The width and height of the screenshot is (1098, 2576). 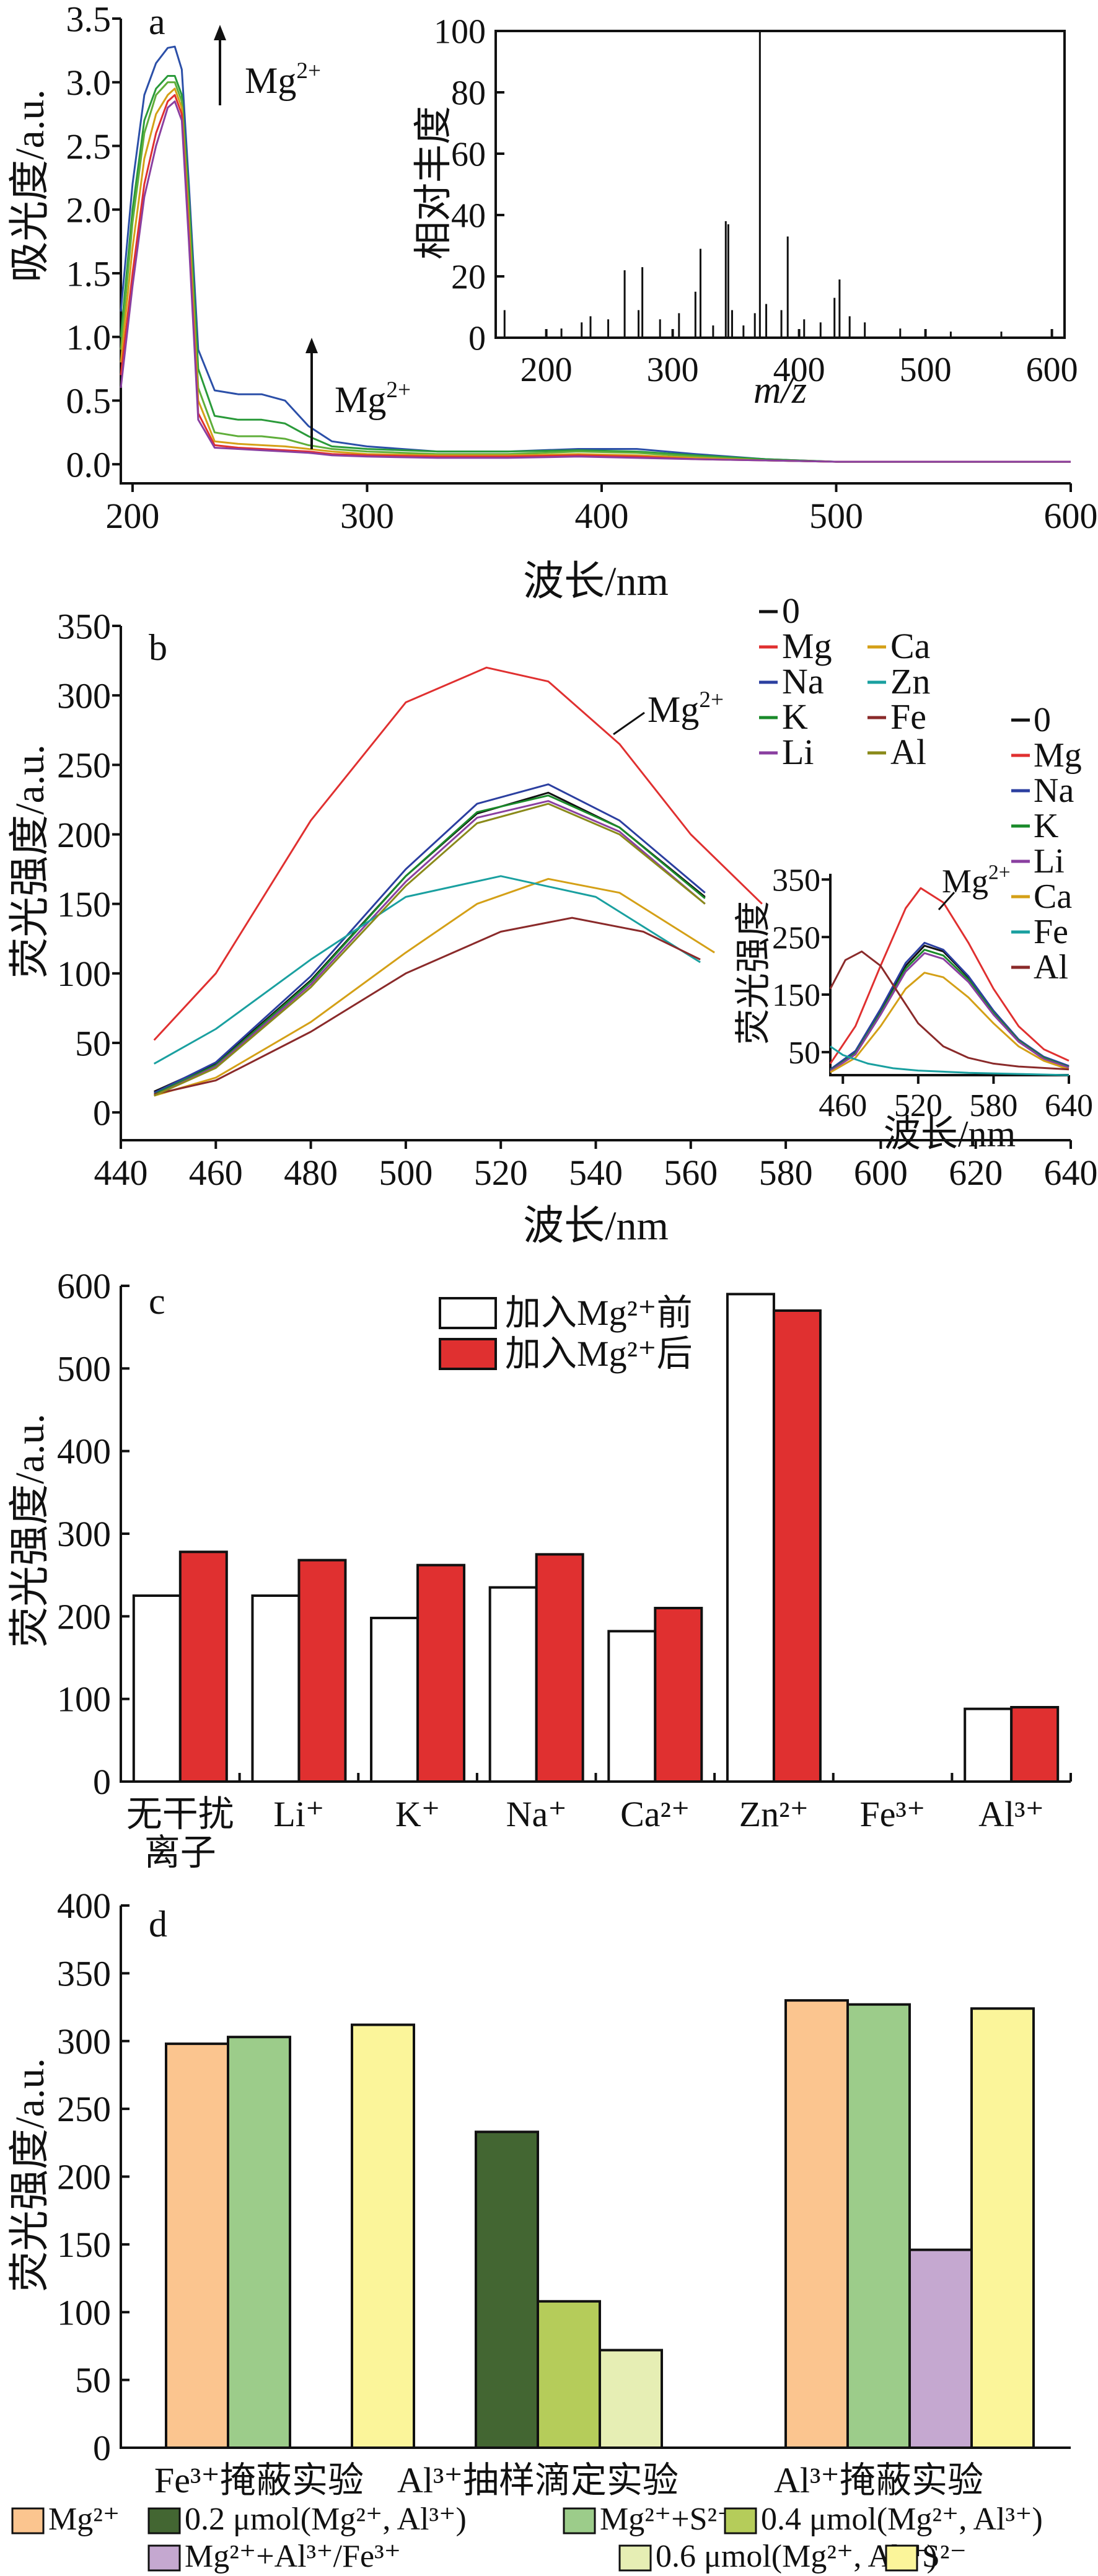 What do you see at coordinates (158, 647) in the screenshot?
I see `panel-label-b: b` at bounding box center [158, 647].